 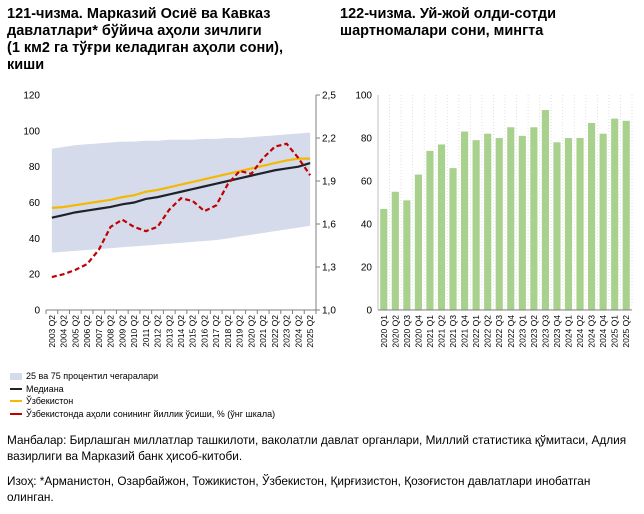 What do you see at coordinates (16, 401) in the screenshot?
I see `uzbekistan-swatch` at bounding box center [16, 401].